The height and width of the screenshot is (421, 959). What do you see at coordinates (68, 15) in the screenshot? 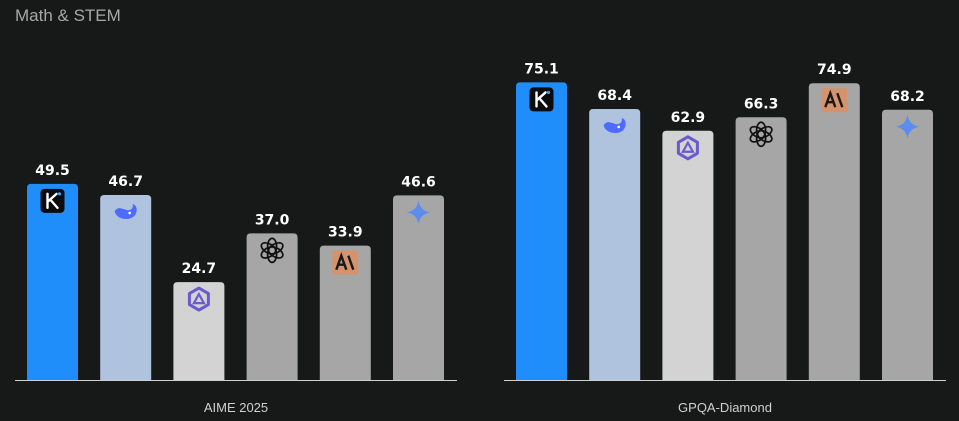
I see `section-title: Math & STEM` at bounding box center [68, 15].